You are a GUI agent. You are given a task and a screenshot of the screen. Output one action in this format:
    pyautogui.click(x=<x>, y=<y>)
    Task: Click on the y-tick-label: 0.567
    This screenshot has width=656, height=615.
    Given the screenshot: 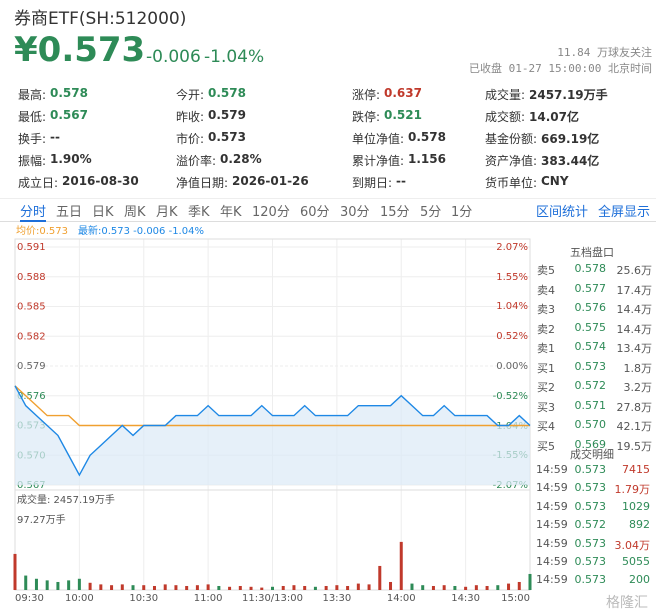 What is the action you would take?
    pyautogui.click(x=31, y=485)
    